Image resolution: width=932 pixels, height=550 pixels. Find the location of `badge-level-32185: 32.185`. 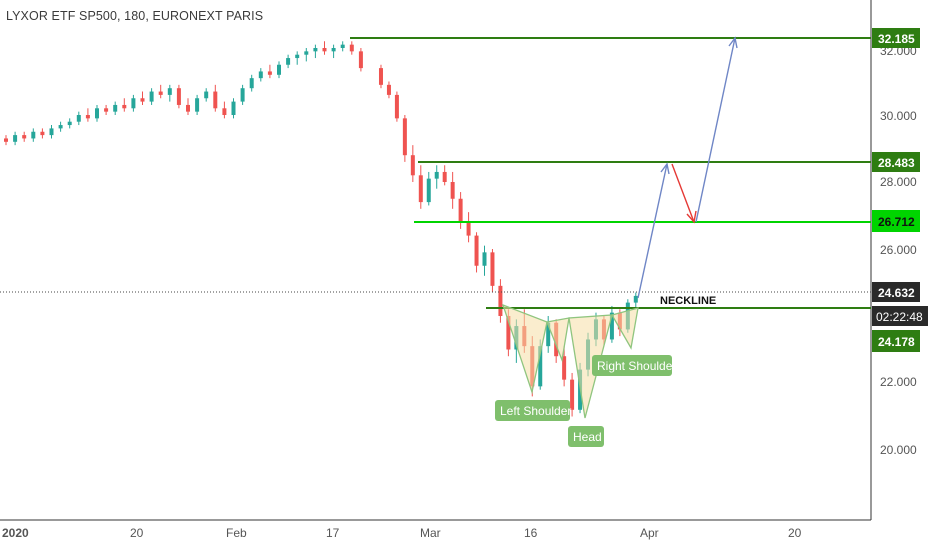

badge-level-32185: 32.185 is located at coordinates (896, 38).